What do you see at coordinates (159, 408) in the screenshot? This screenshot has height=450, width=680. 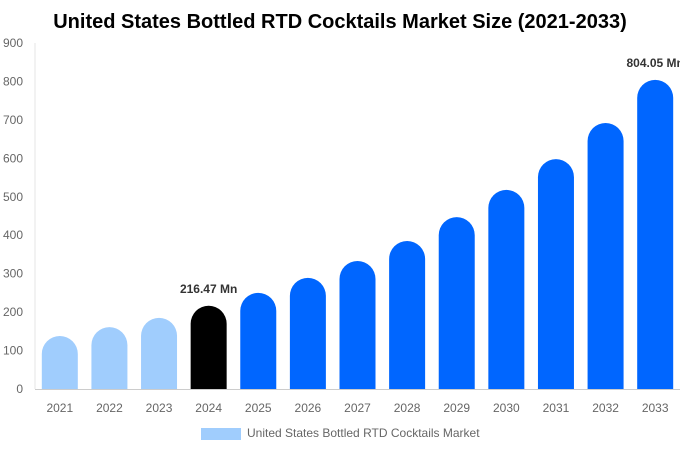 I see `x-tick-label: 2023` at bounding box center [159, 408].